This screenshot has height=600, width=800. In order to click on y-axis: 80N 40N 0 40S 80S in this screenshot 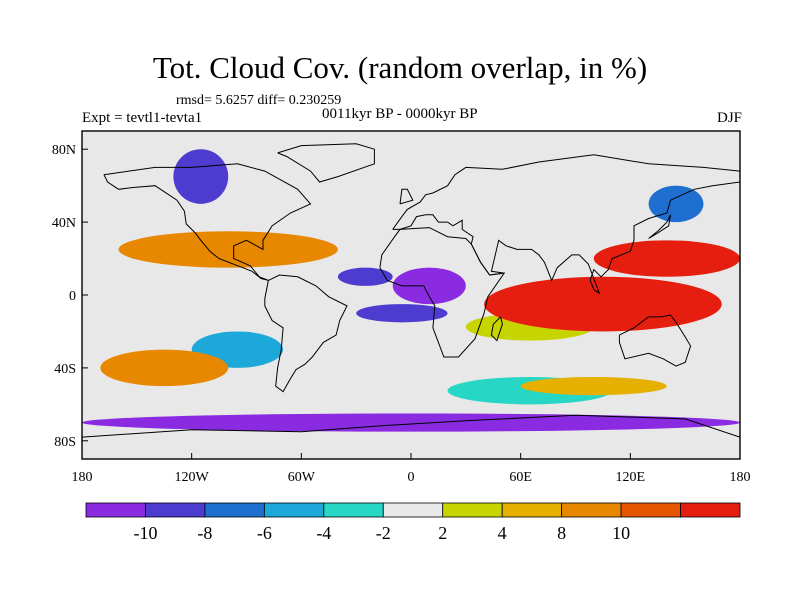, I will do `click(70, 296)`.